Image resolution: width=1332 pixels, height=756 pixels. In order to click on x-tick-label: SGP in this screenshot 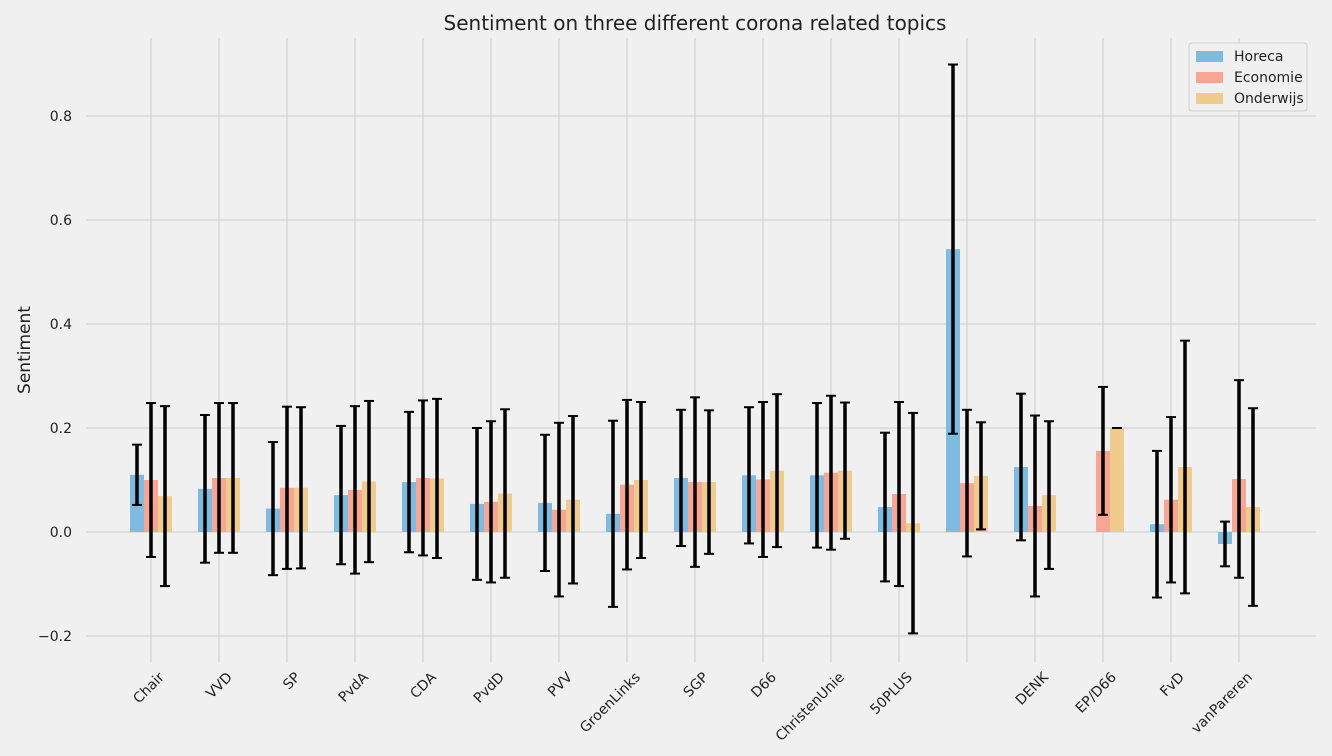, I will do `click(696, 685)`.